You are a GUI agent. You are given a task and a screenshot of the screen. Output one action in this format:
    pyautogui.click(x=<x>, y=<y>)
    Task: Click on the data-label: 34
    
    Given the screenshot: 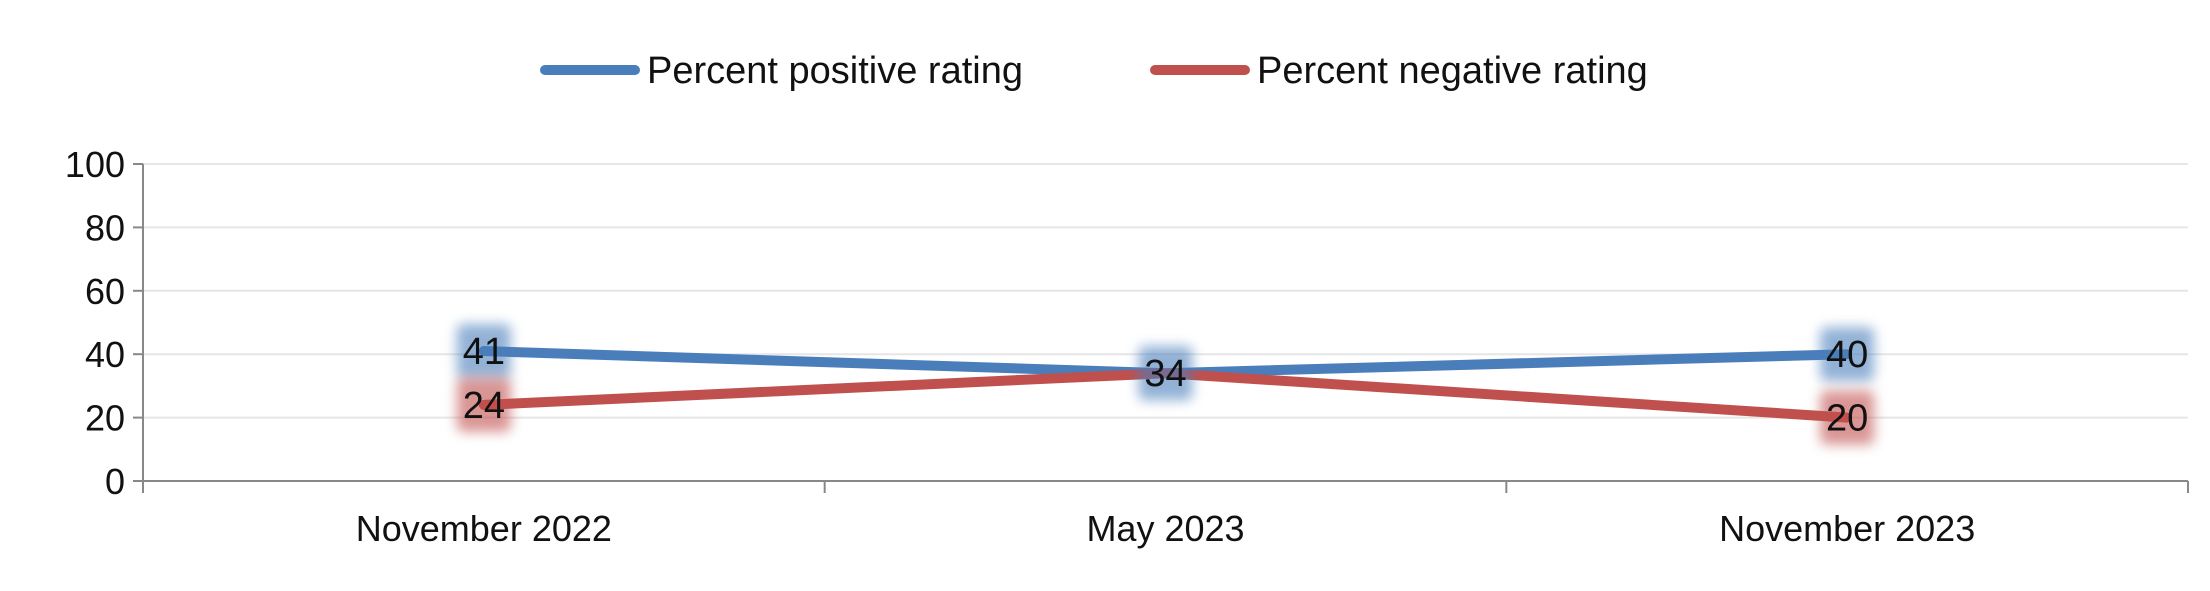 What is the action you would take?
    pyautogui.click(x=1165, y=374)
    